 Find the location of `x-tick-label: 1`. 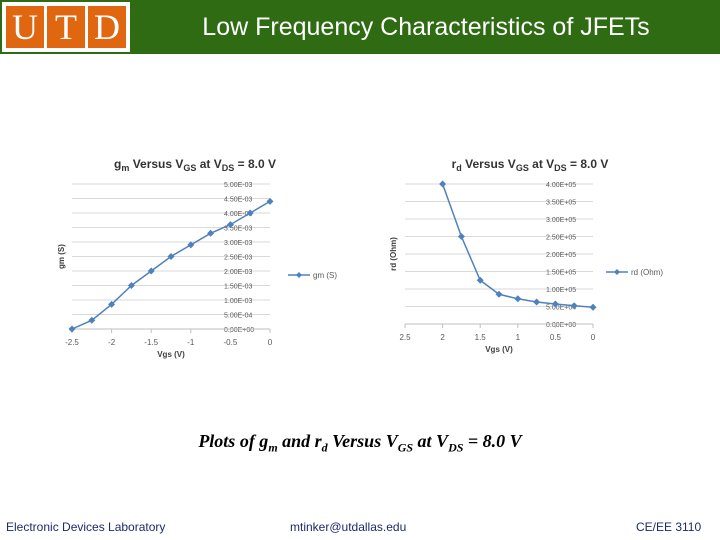

x-tick-label: 1 is located at coordinates (518, 337).